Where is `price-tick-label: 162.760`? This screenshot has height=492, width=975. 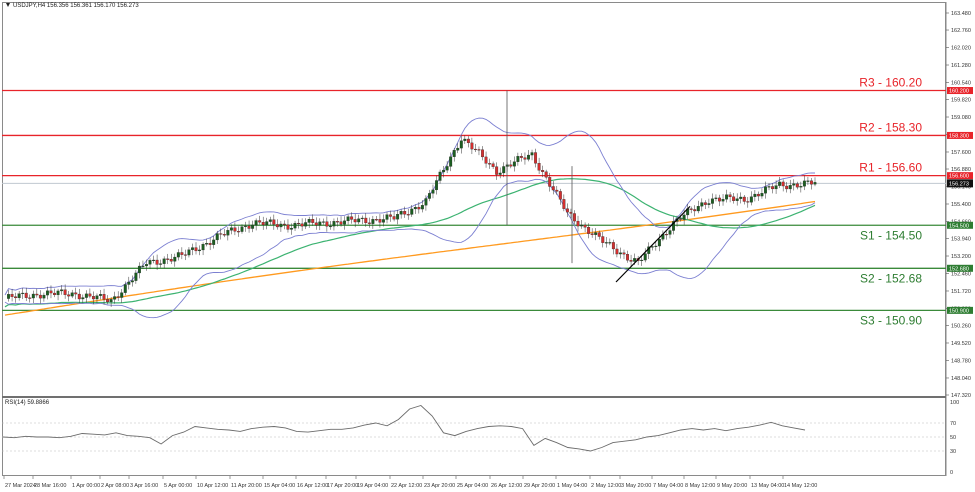 price-tick-label: 162.760 is located at coordinates (961, 31).